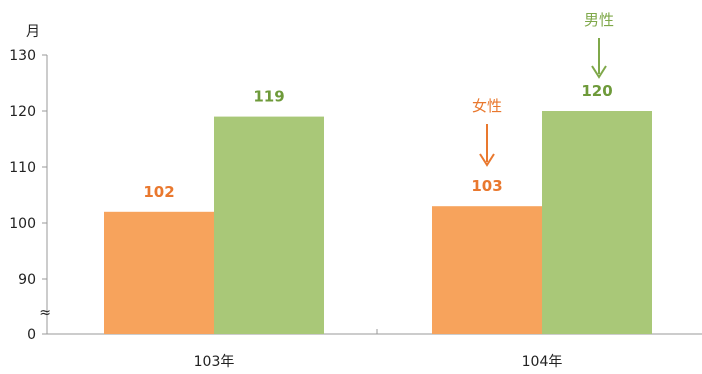  Describe the element at coordinates (158, 192) in the screenshot. I see `value-label-女性-103年: 102` at that location.